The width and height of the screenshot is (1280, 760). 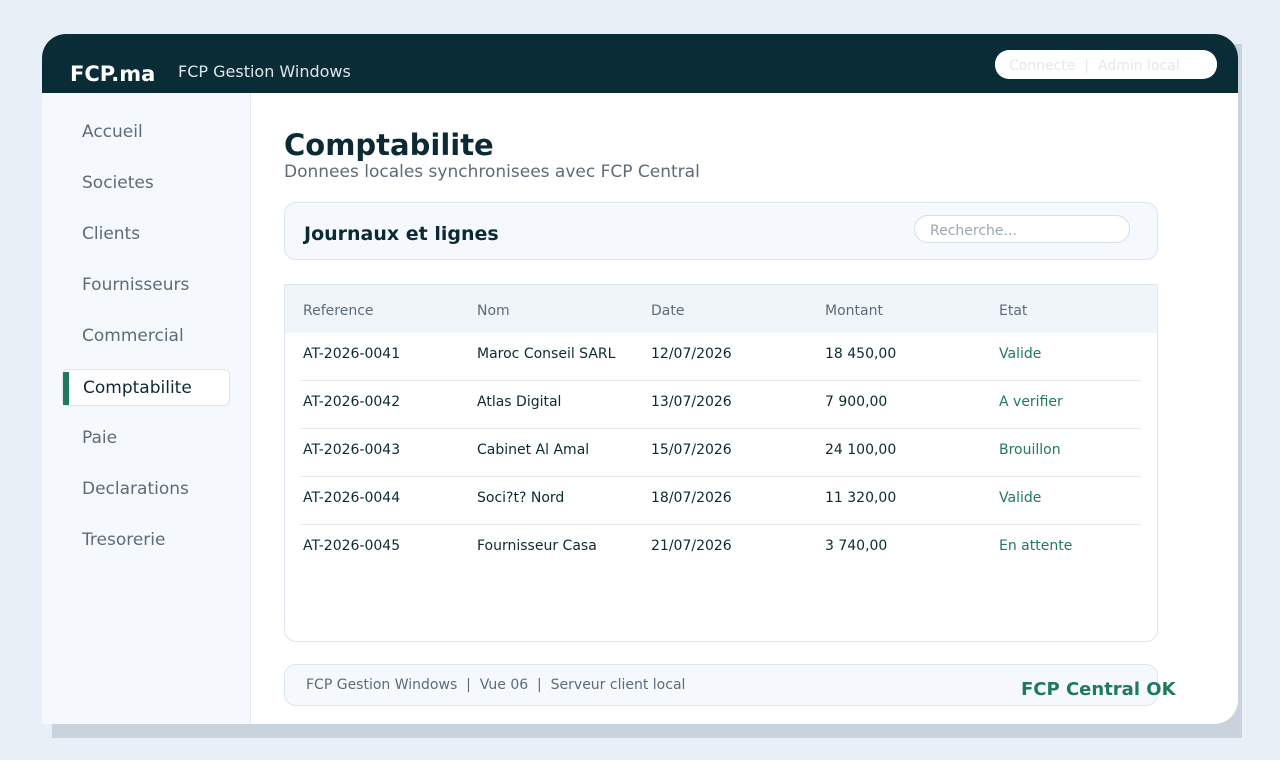 I want to click on cell: Atlas Digital, so click(x=519, y=402).